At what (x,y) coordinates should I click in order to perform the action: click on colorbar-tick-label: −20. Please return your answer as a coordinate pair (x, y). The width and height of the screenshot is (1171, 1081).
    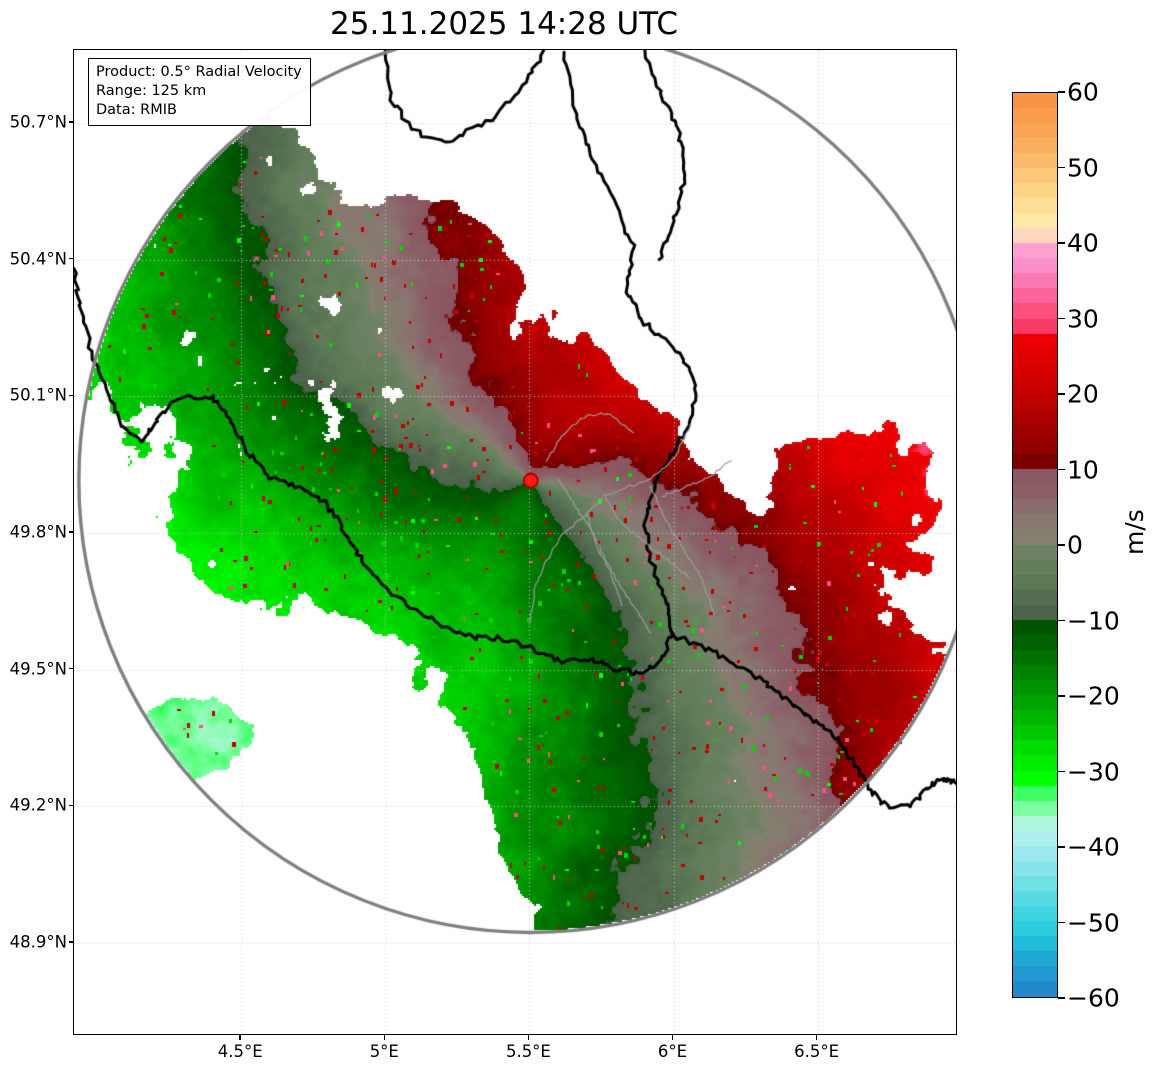
    Looking at the image, I should click on (1093, 696).